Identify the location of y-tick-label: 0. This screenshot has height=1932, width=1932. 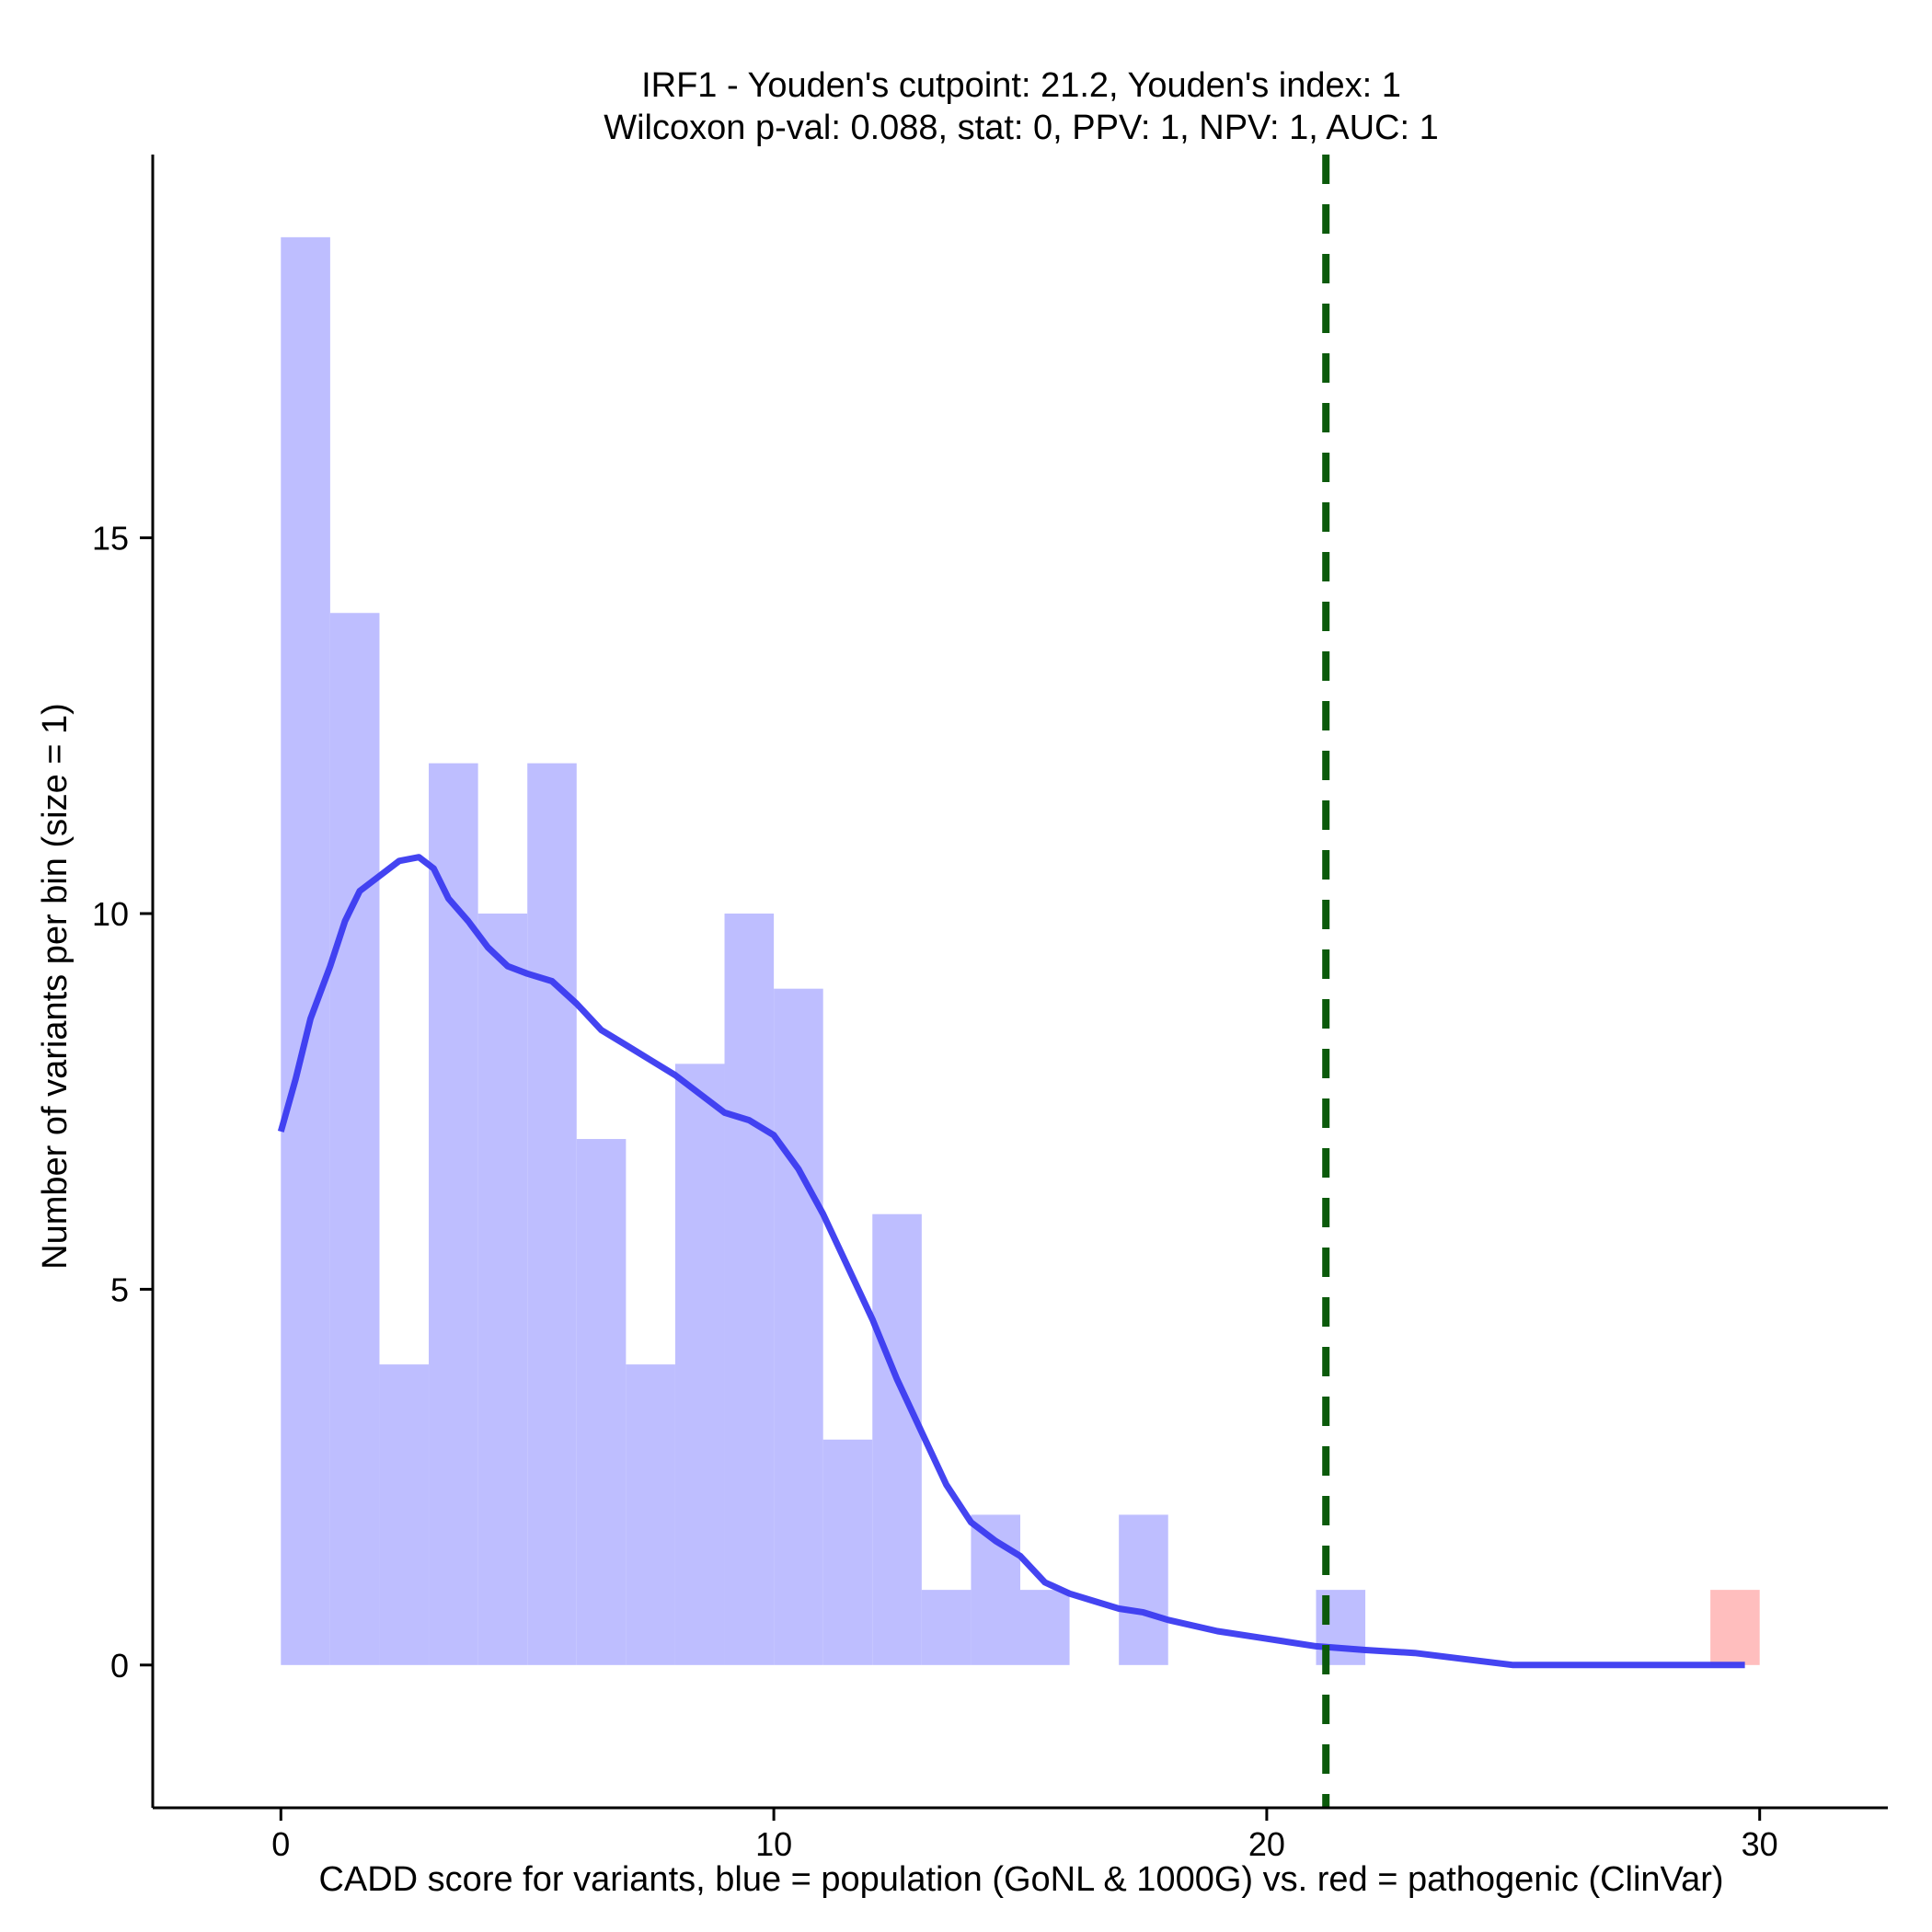
(120, 1666).